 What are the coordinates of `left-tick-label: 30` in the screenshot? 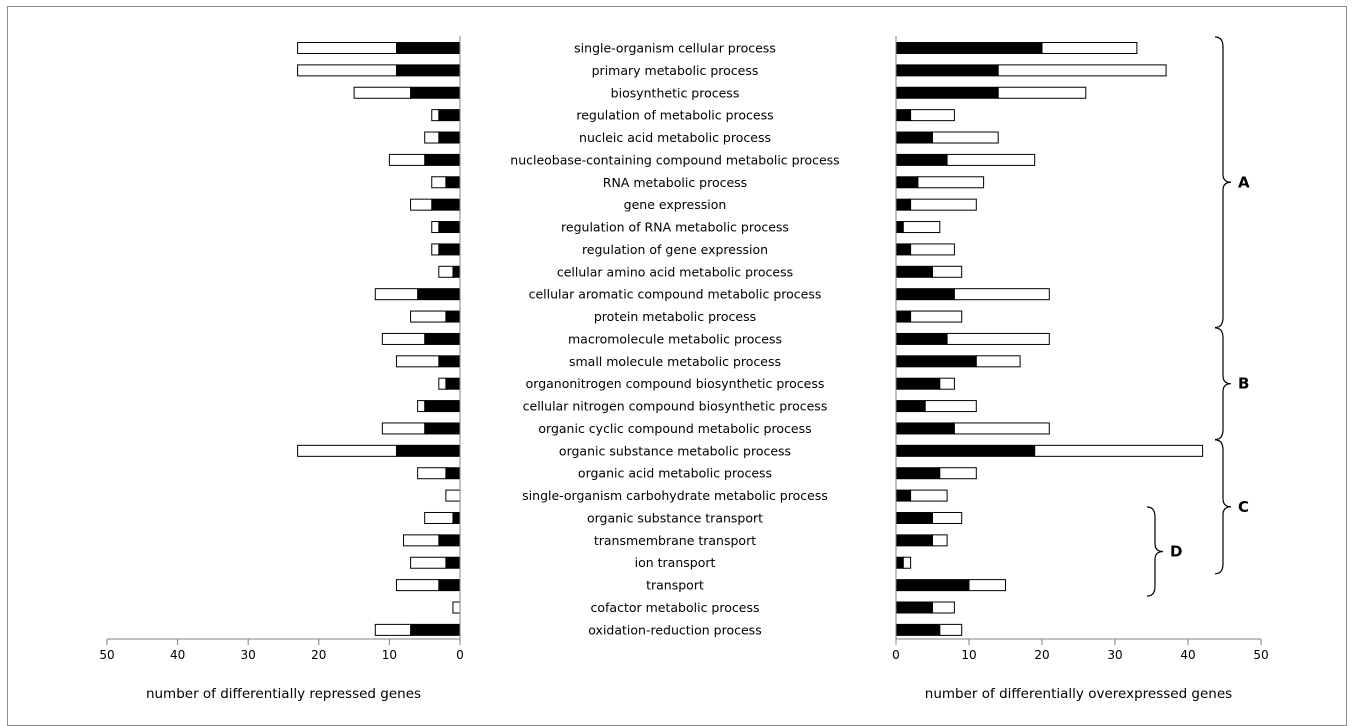 It's located at (248, 655).